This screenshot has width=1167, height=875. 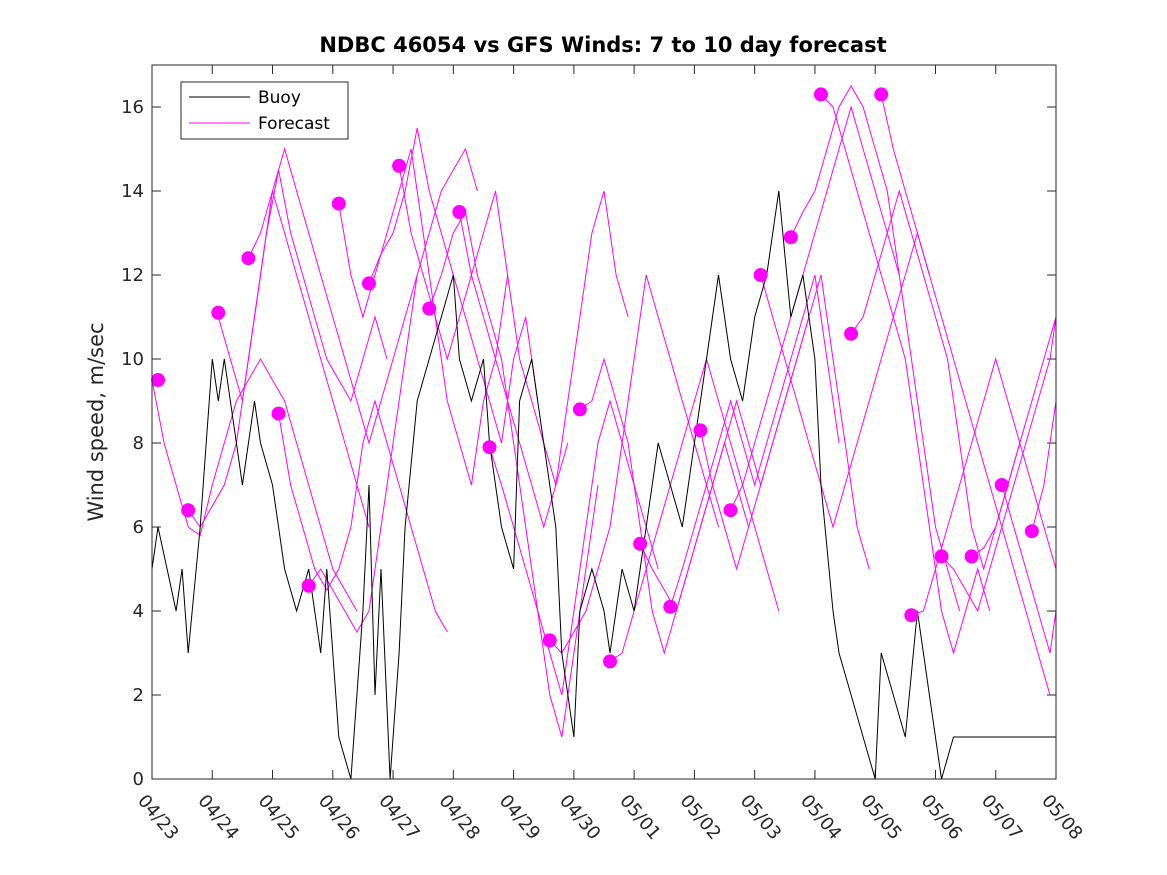 What do you see at coordinates (294, 124) in the screenshot?
I see `legend-label-forecast: Forecast` at bounding box center [294, 124].